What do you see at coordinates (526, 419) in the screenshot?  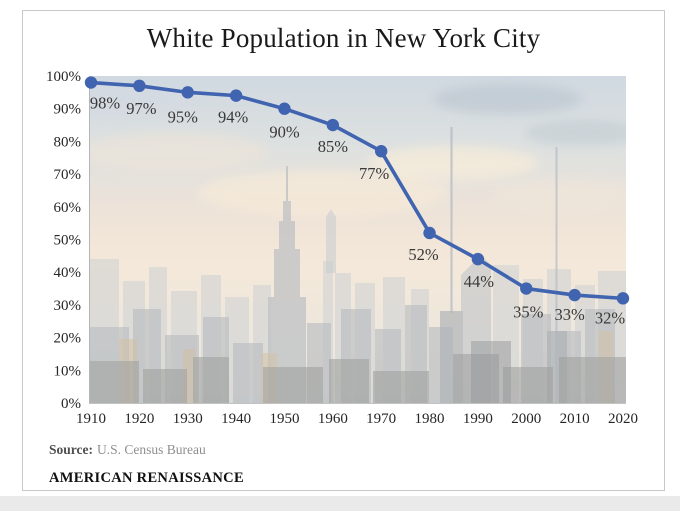 I see `x-axis-tick-label: 2000` at bounding box center [526, 419].